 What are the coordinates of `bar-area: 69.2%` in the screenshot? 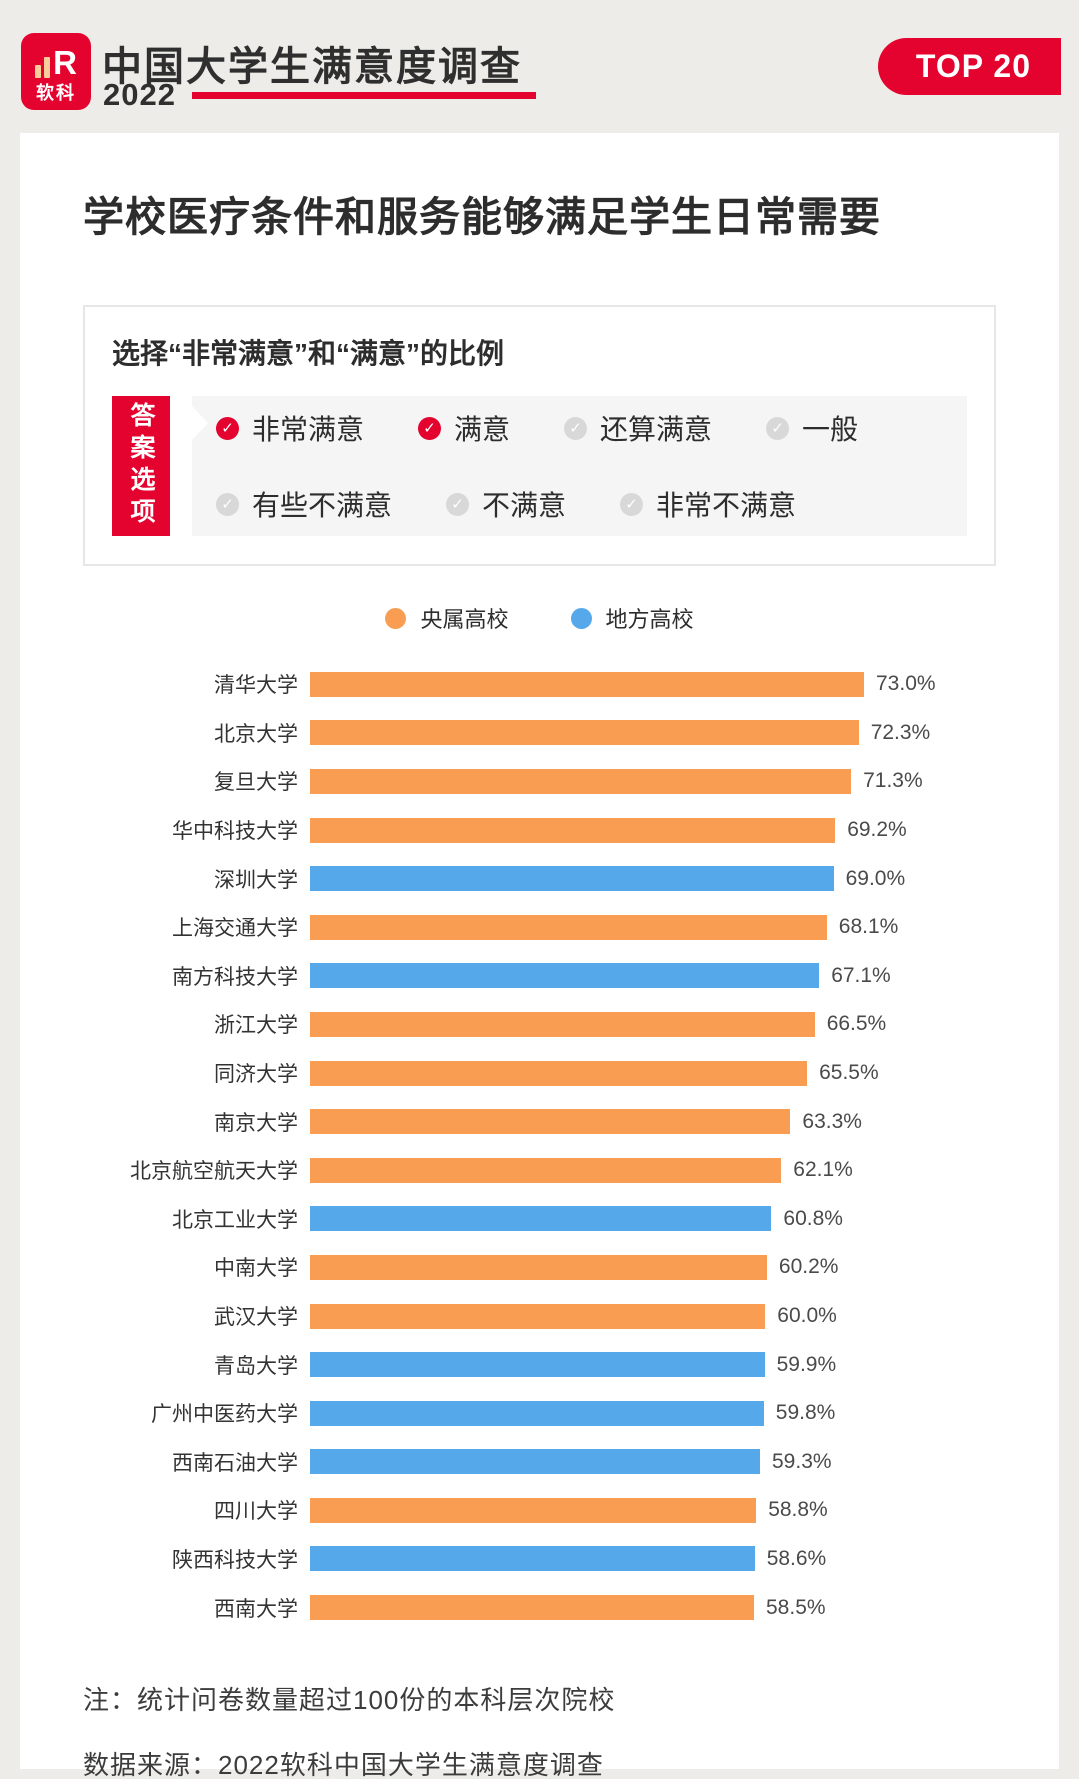 It's located at (653, 830).